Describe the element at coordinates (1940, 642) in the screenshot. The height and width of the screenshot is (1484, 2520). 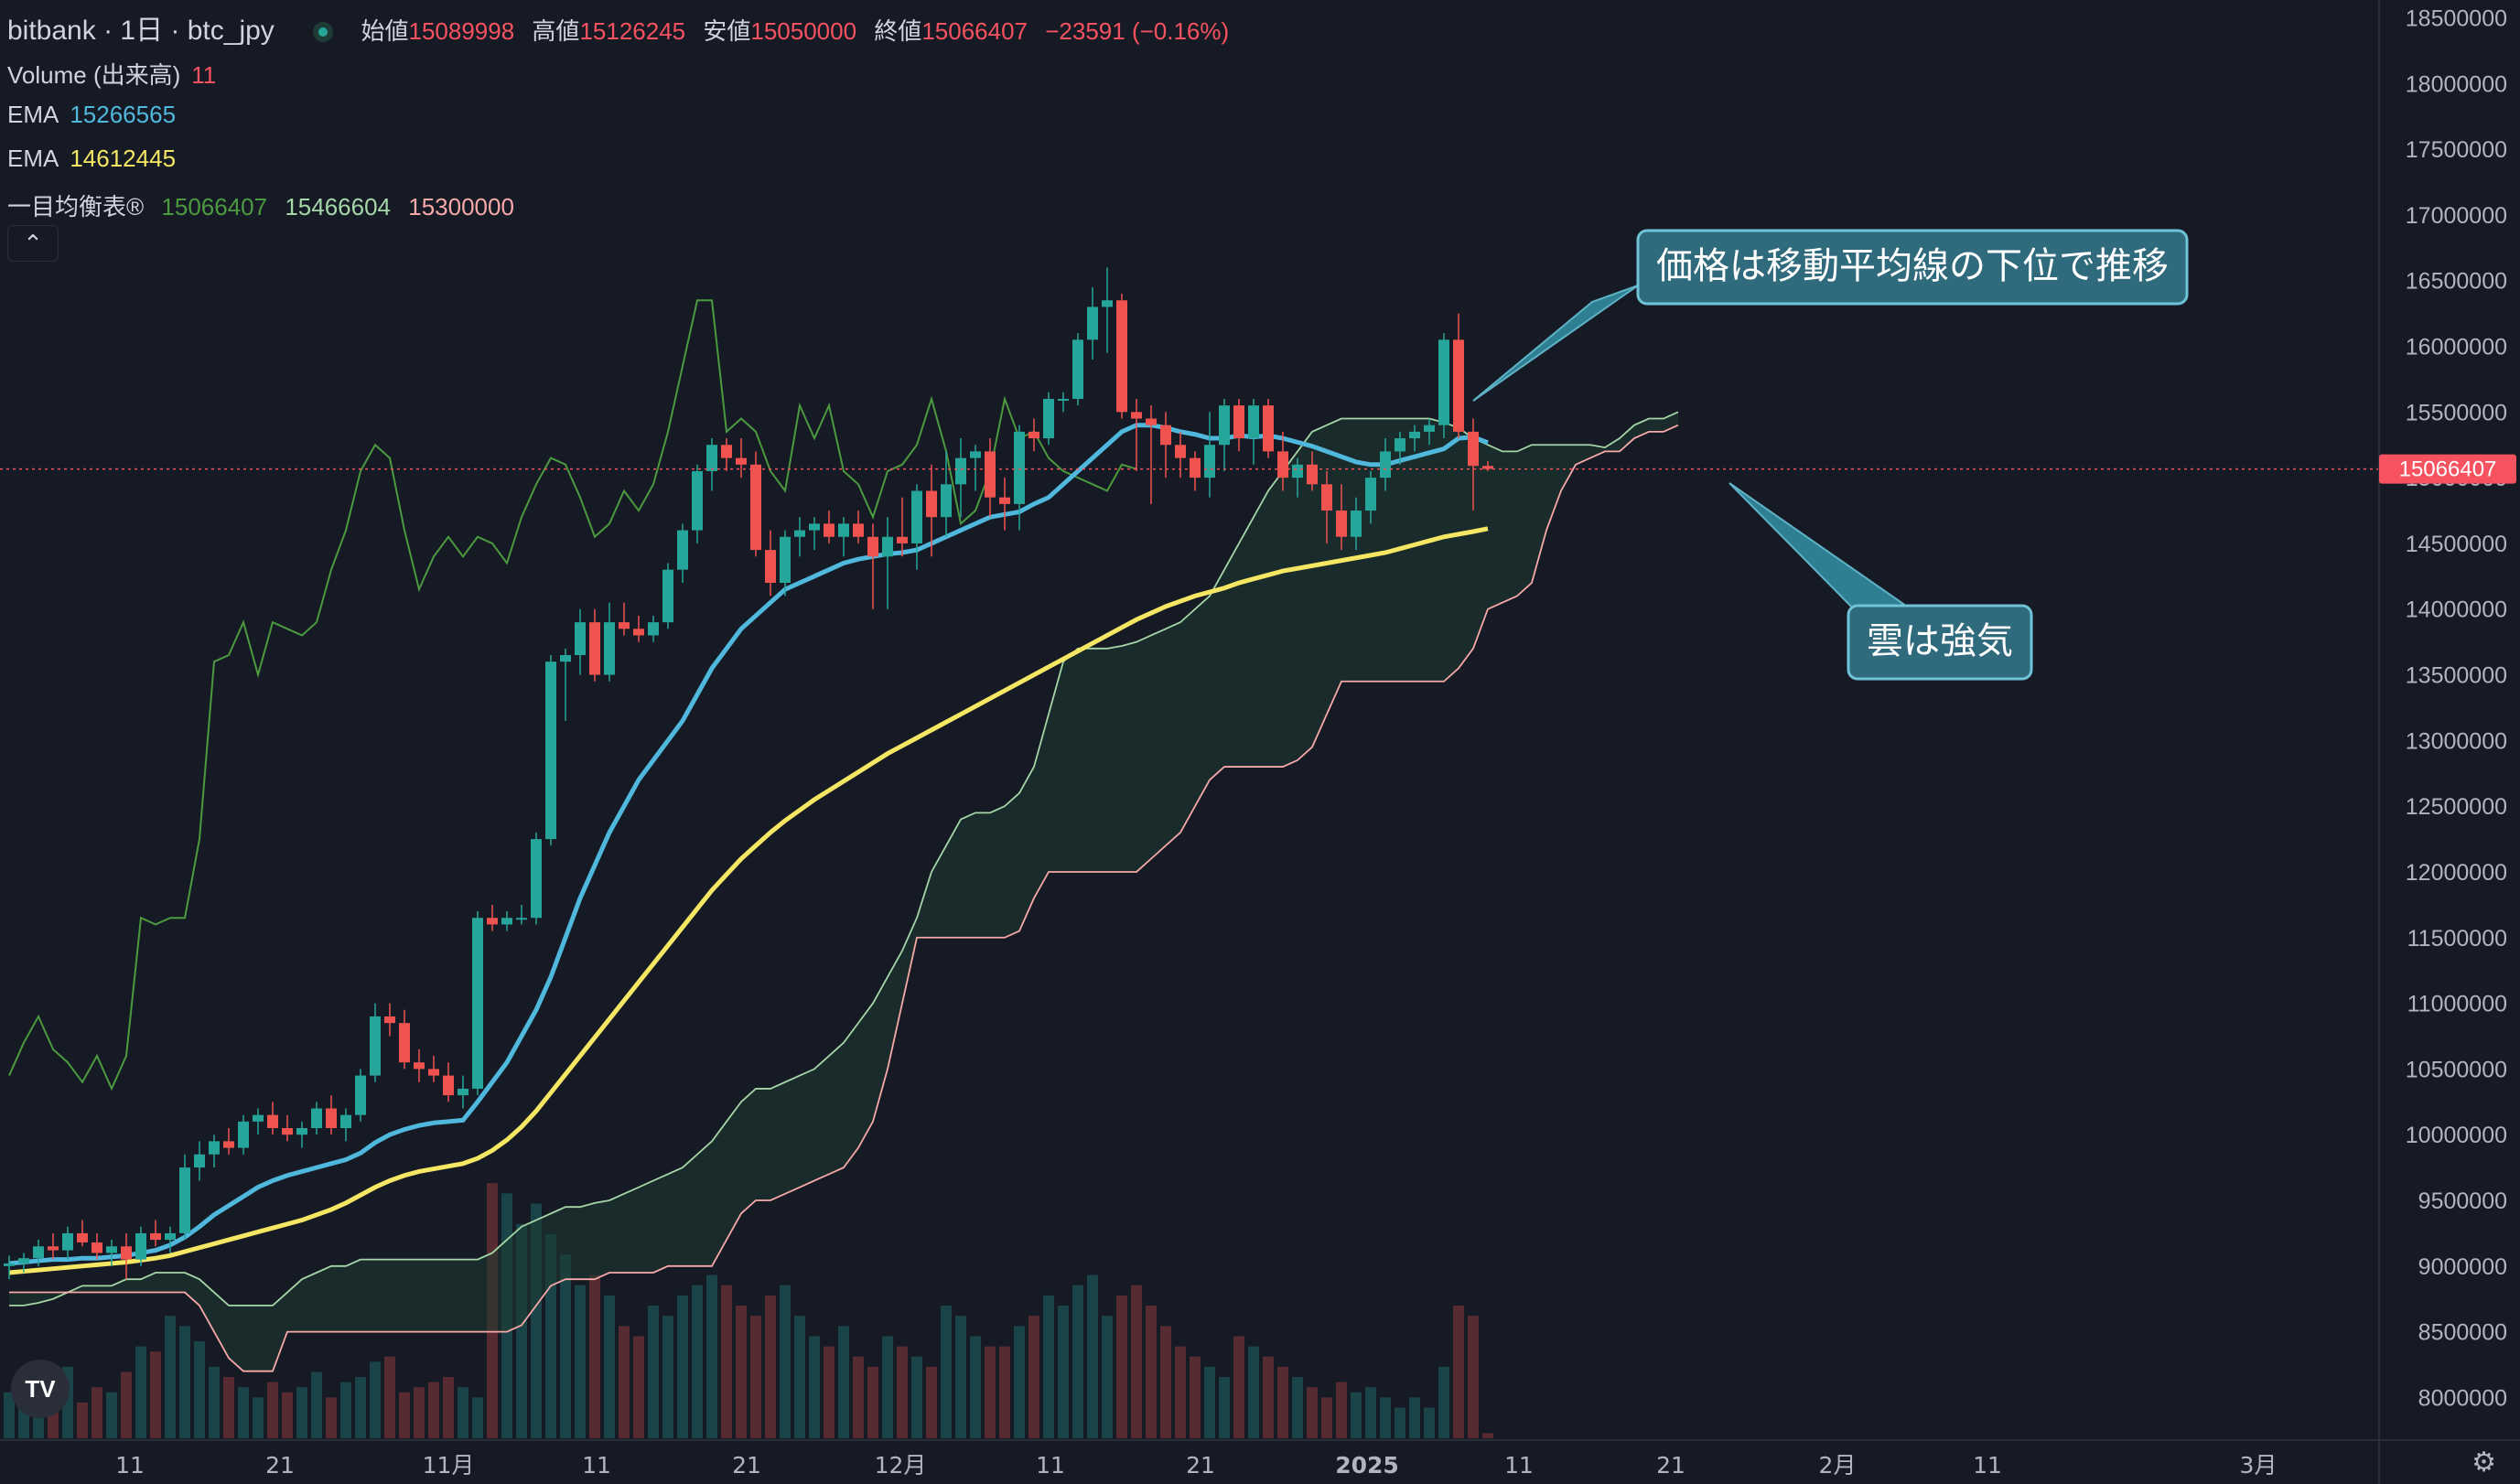
I see `annotation-callout-cloud` at that location.